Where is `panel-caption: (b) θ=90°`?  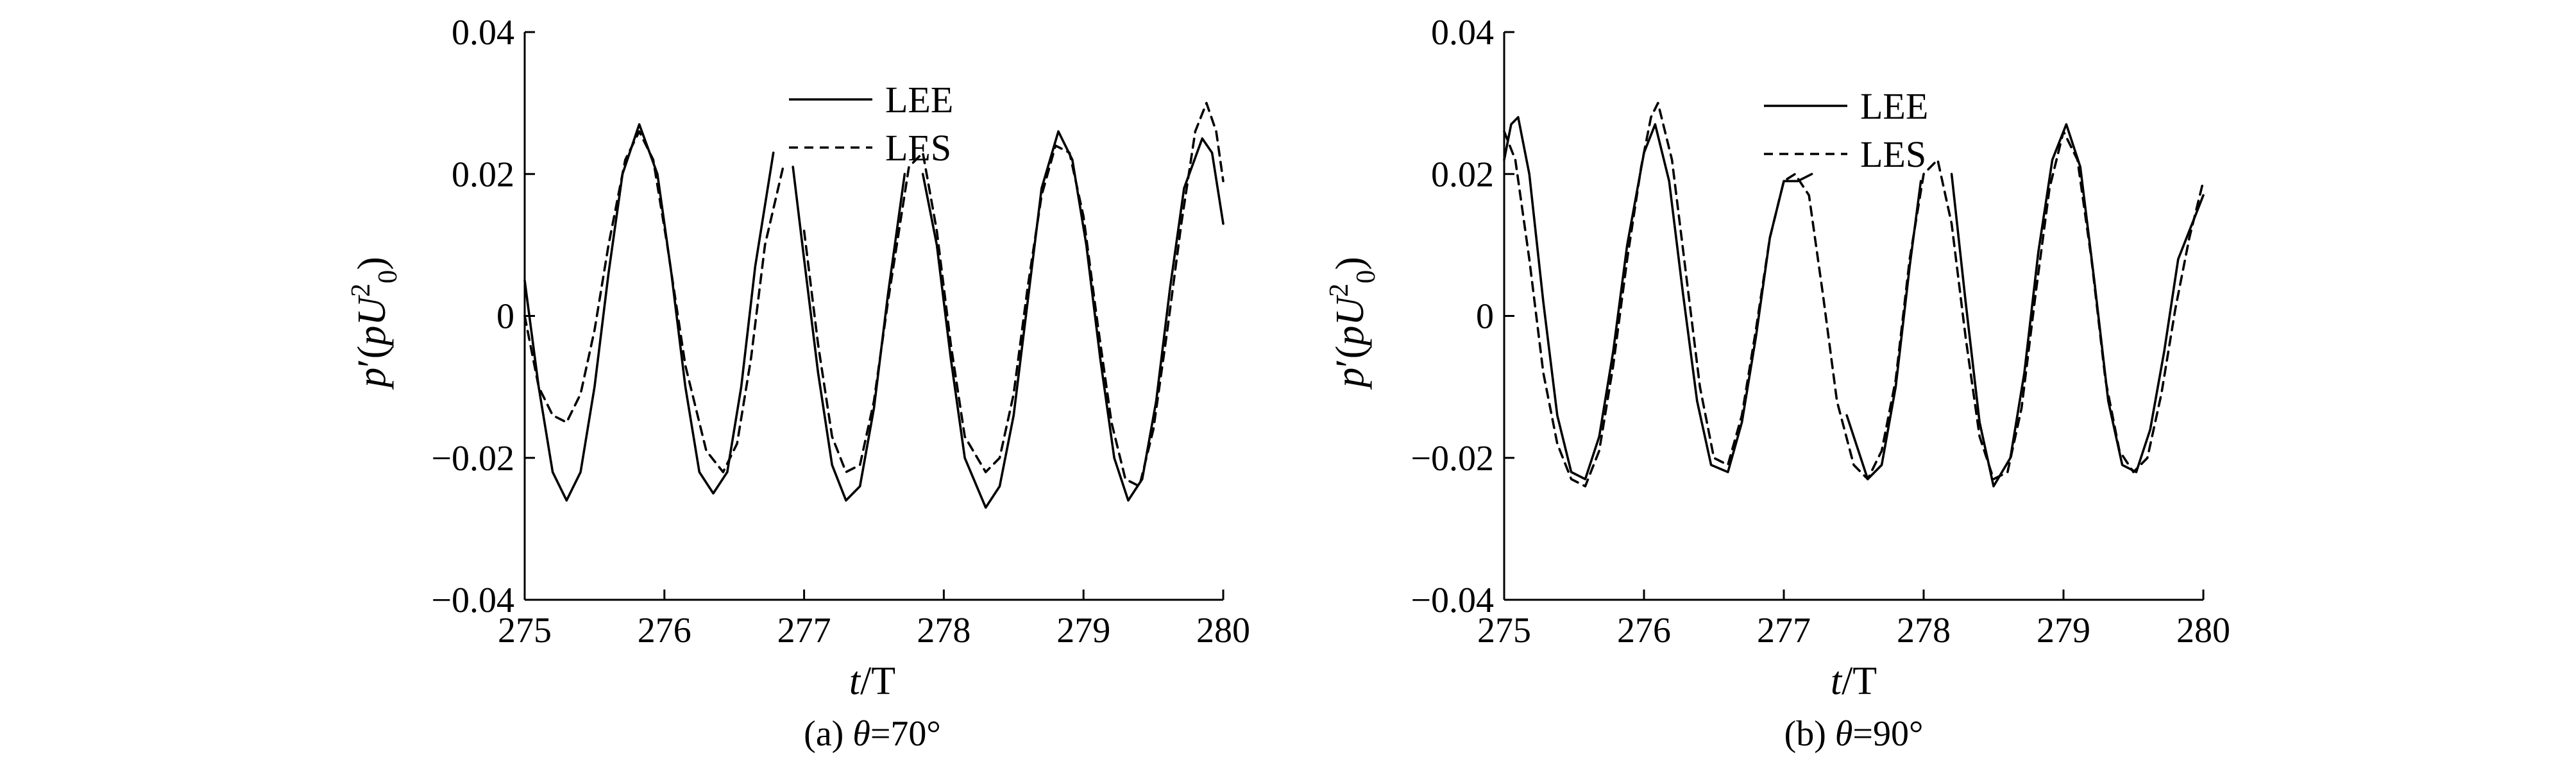
panel-caption: (b) θ=90° is located at coordinates (1854, 734).